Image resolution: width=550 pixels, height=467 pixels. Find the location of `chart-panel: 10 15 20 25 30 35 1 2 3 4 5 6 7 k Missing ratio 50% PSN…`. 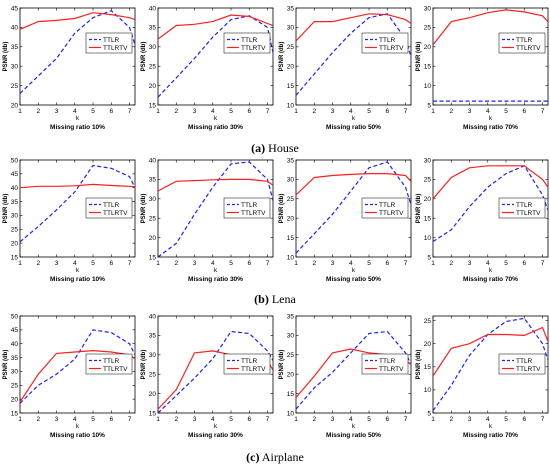

chart-panel: 10 15 20 25 30 35 1 2 3 4 5 6 7 k Missing ratio 50% PSN… is located at coordinates (345, 220).